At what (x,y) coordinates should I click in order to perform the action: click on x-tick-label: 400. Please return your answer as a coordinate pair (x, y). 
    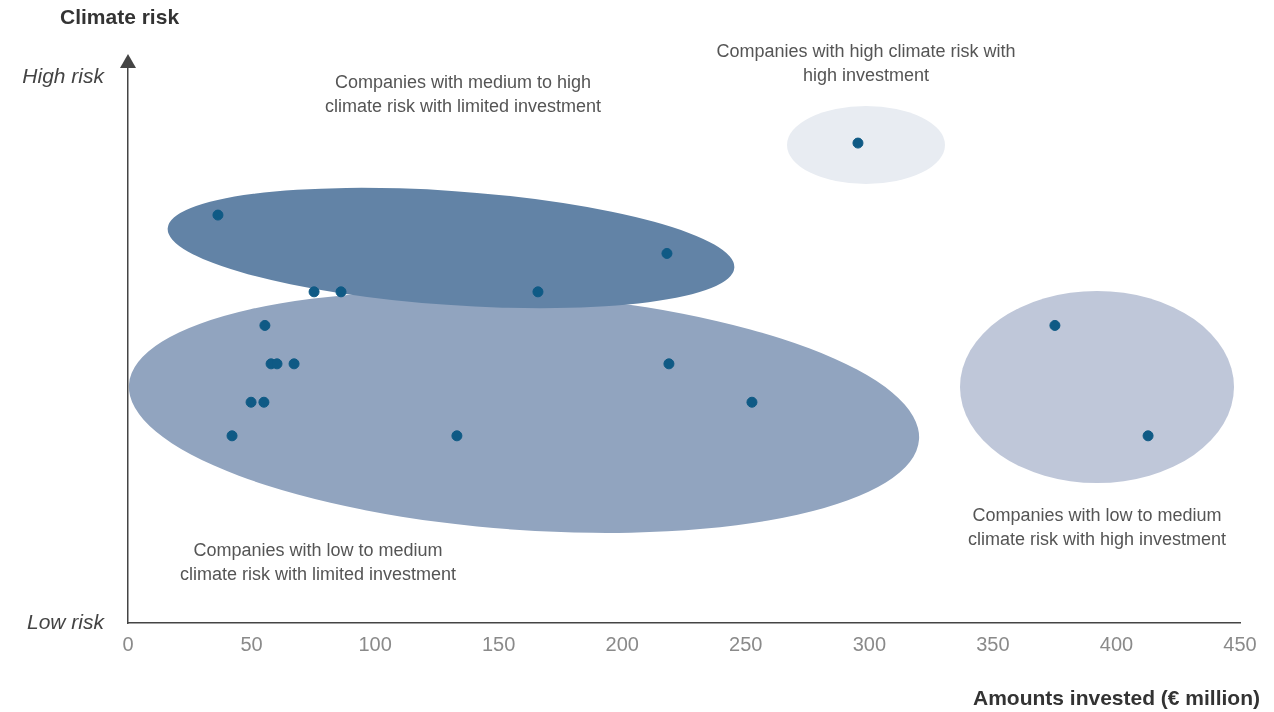
    Looking at the image, I should click on (1116, 643).